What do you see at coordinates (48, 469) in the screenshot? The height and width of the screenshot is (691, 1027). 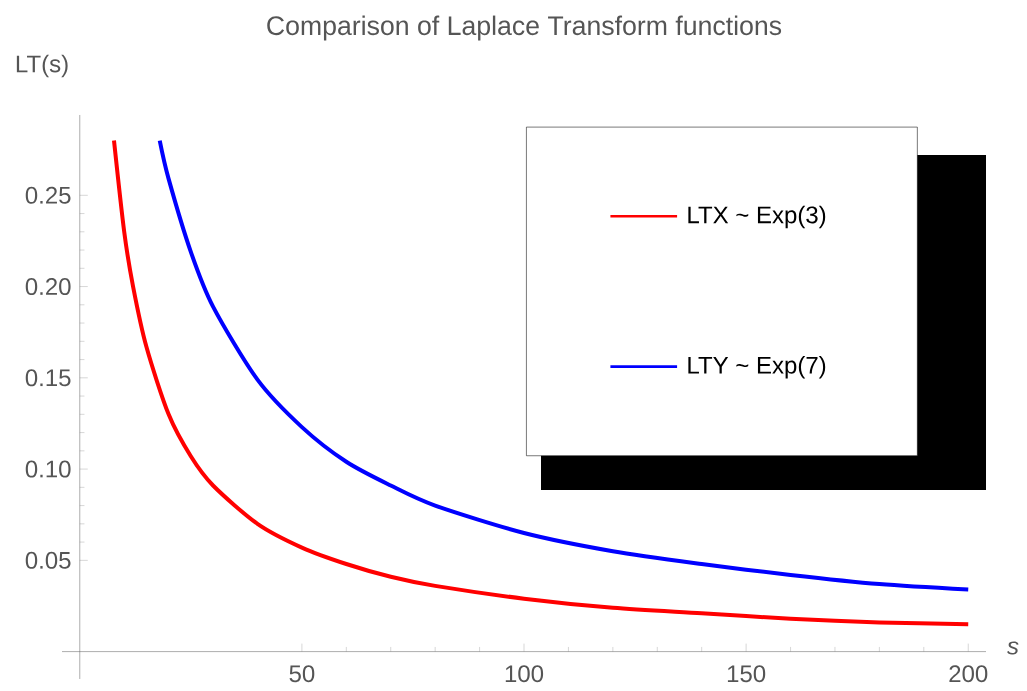 I see `y-tick-label: 0.10` at bounding box center [48, 469].